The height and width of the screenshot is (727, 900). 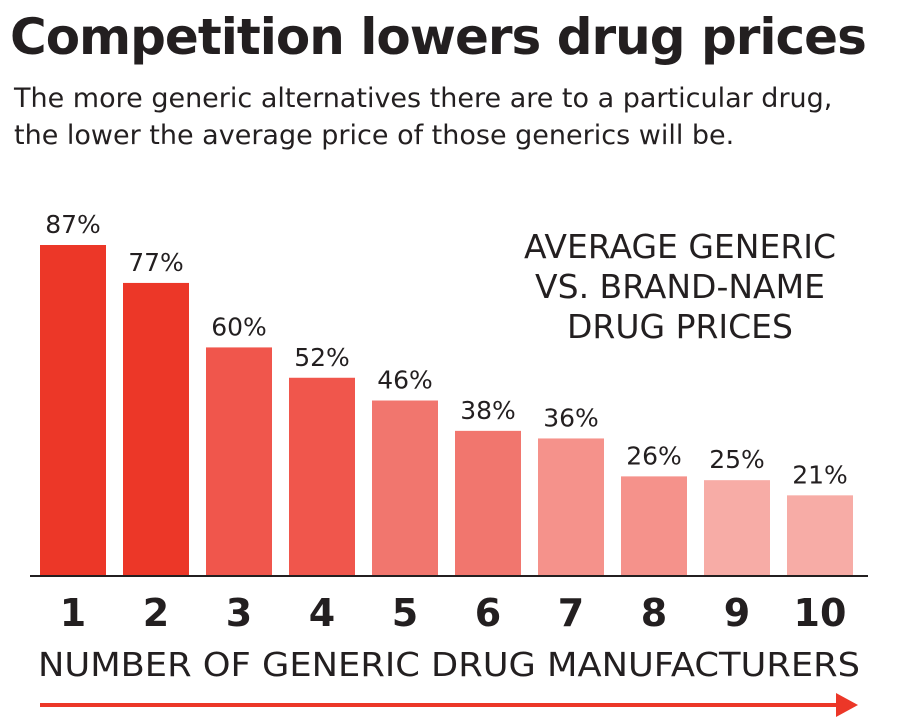 I want to click on x-tick-label-6: 6, so click(x=488, y=613).